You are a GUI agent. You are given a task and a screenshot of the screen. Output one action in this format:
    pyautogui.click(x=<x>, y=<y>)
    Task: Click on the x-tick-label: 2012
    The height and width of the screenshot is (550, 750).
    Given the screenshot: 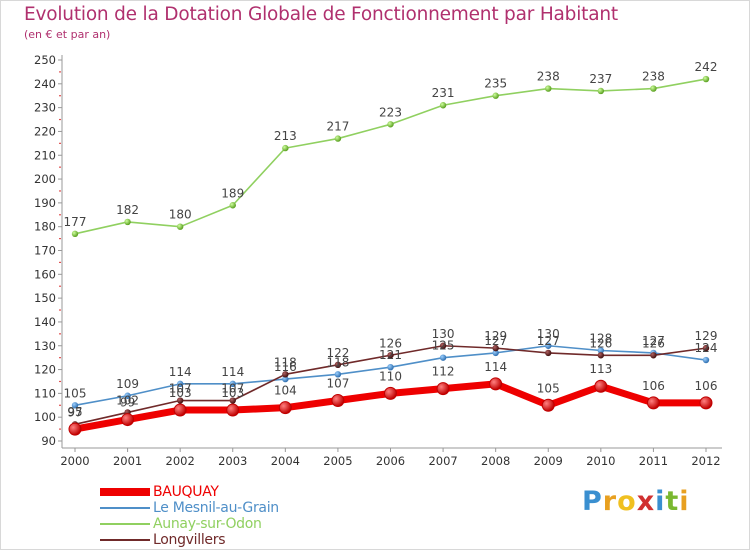 What is the action you would take?
    pyautogui.click(x=705, y=461)
    